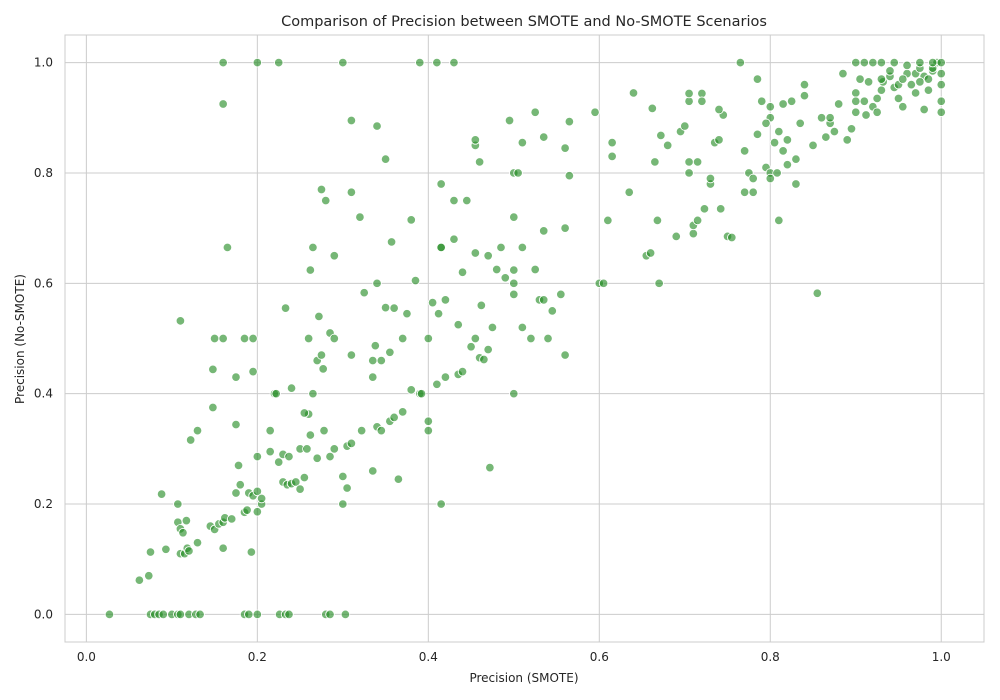  Describe the element at coordinates (43, 614) in the screenshot. I see `y-tick-label: 0.0` at that location.